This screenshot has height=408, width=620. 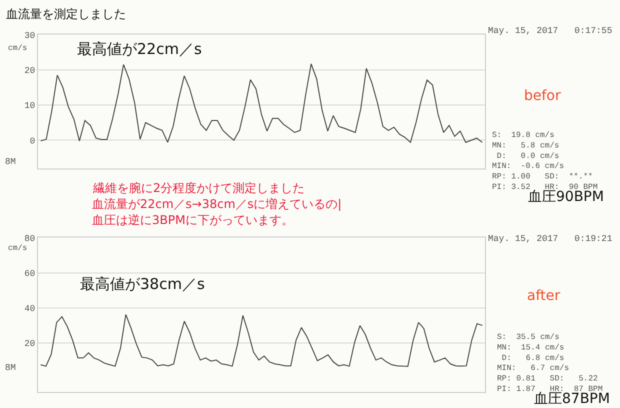 I want to click on y-tick-label: 10, so click(x=30, y=106).